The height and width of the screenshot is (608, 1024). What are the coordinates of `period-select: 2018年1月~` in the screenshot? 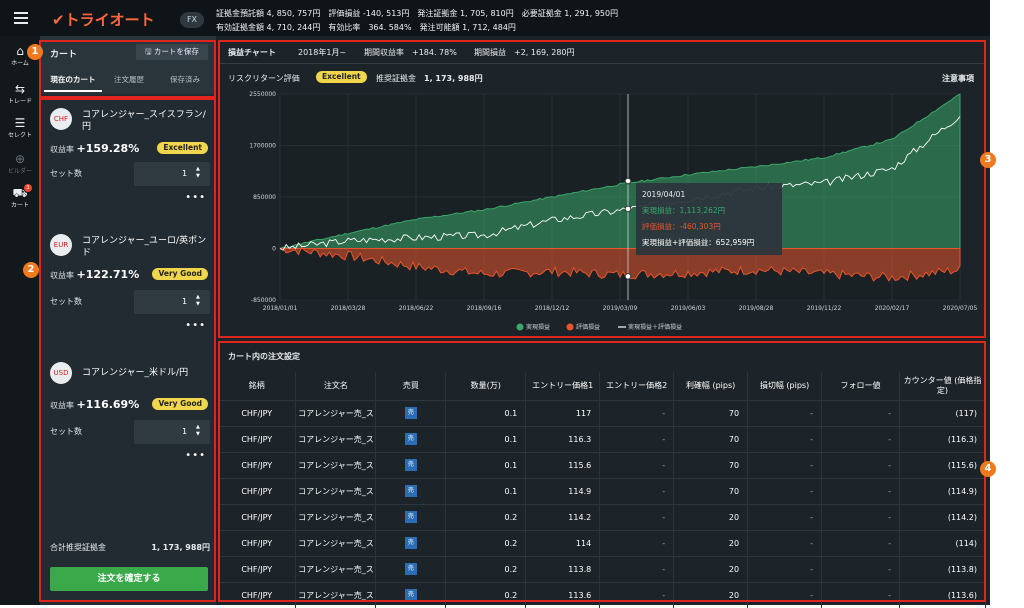 It's located at (322, 52).